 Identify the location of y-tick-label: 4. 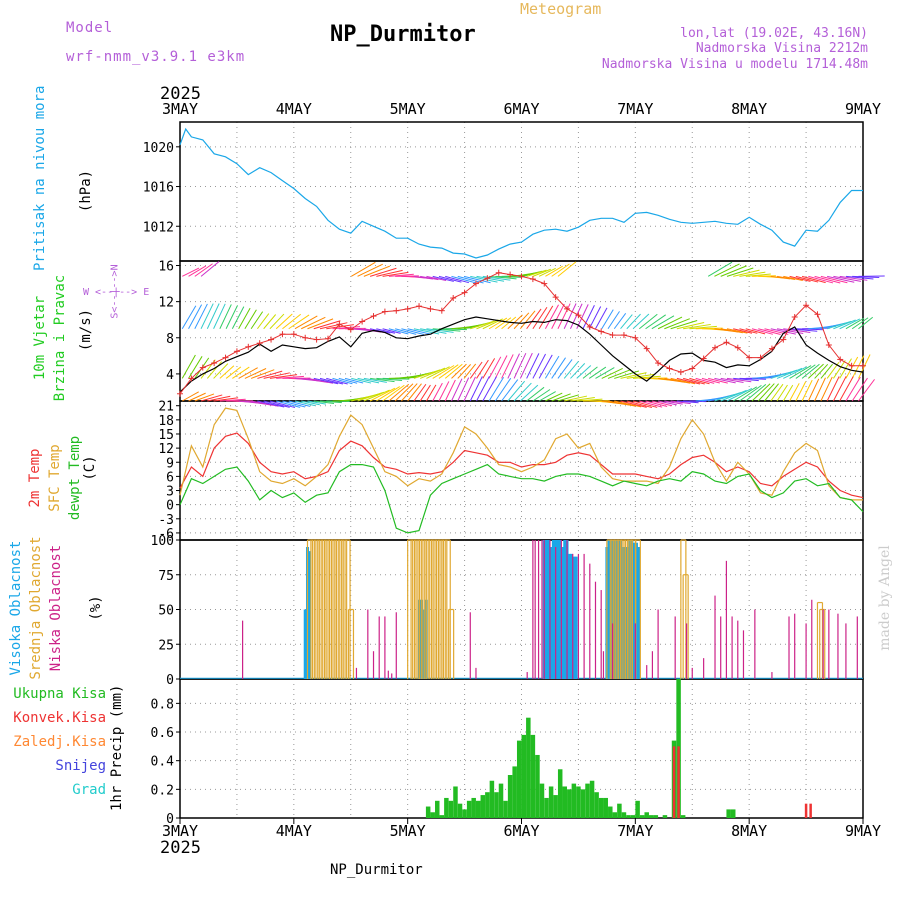
(170, 375).